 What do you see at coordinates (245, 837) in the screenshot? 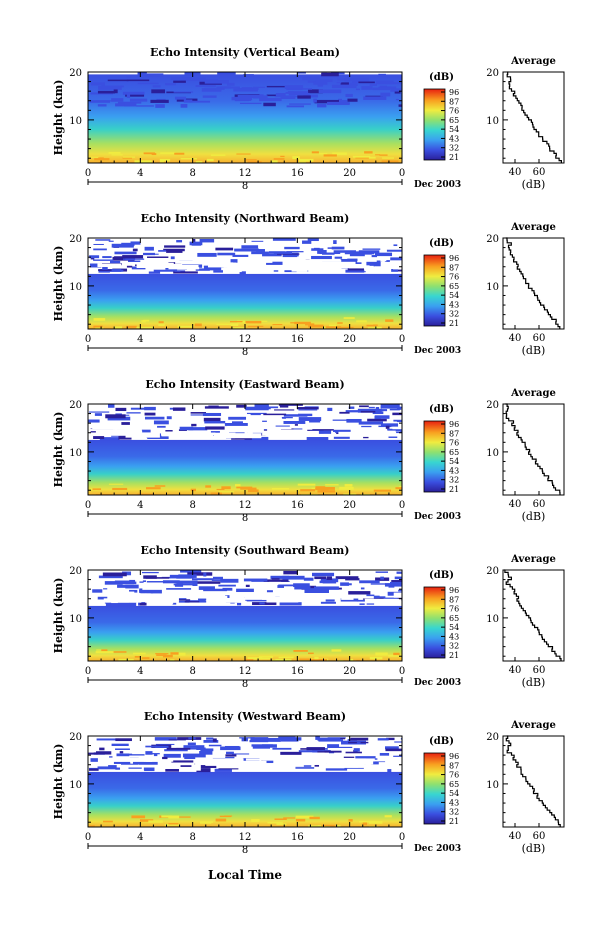
I see `x-tick-label: 12` at bounding box center [245, 837].